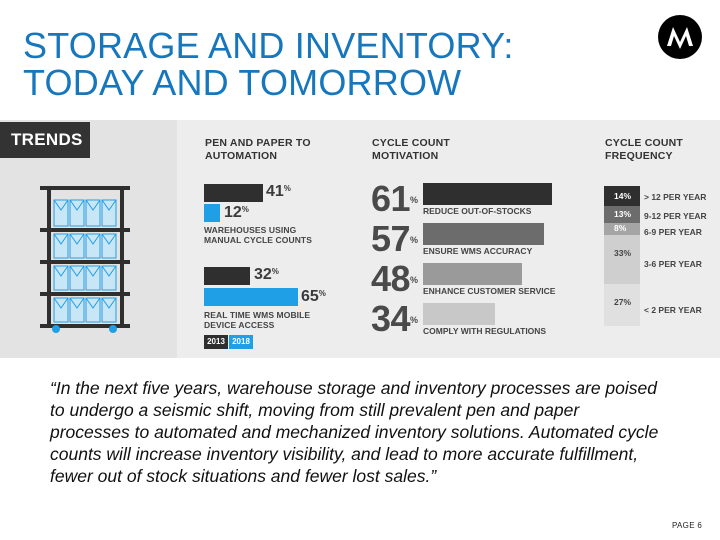 This screenshot has width=720, height=540. I want to click on page-number: PAGE 6, so click(687, 525).